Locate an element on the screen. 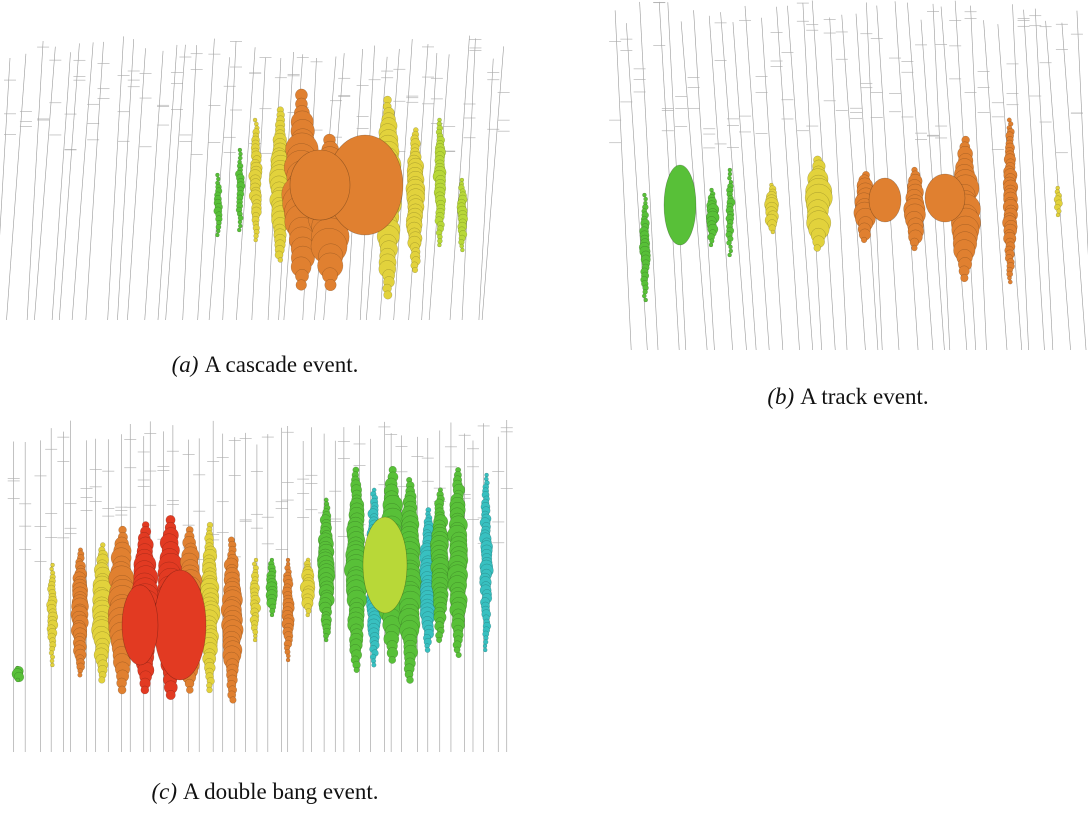  panel-label: (a) is located at coordinates (185, 364).